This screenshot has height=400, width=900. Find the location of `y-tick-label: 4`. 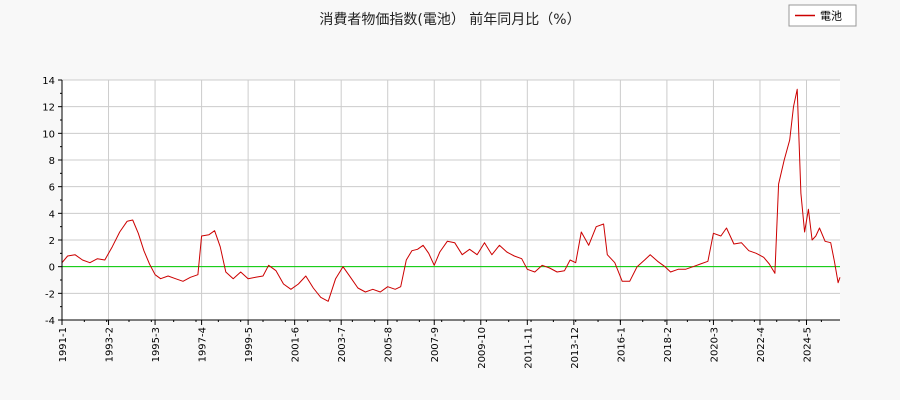

y-tick-label: 4 is located at coordinates (52, 214).